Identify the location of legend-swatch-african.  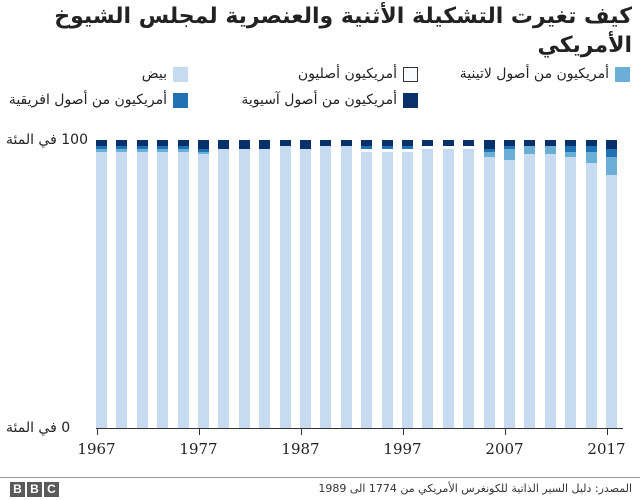
(180, 100).